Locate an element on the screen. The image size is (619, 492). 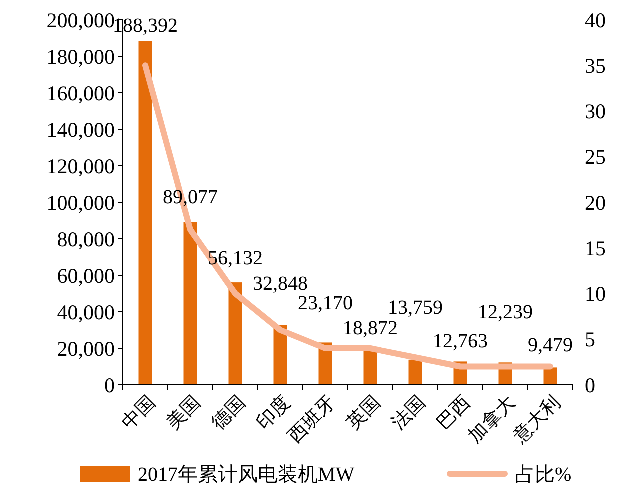
y-tick-label: 0 is located at coordinates (109, 385).